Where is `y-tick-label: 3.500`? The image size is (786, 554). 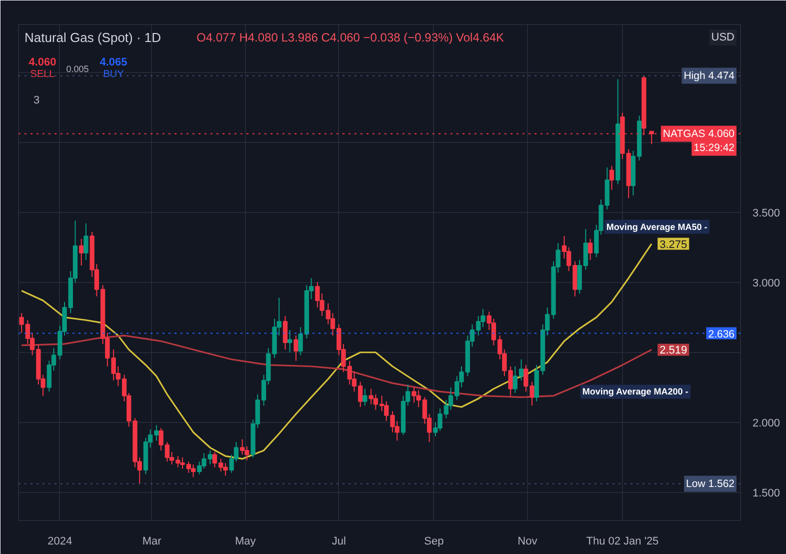
y-tick-label: 3.500 is located at coordinates (766, 213).